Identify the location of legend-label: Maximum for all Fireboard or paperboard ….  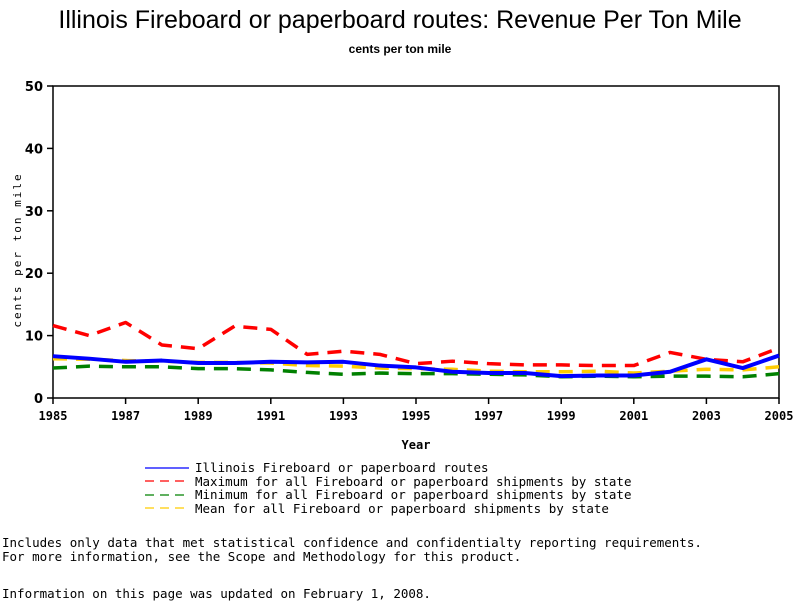
(413, 482).